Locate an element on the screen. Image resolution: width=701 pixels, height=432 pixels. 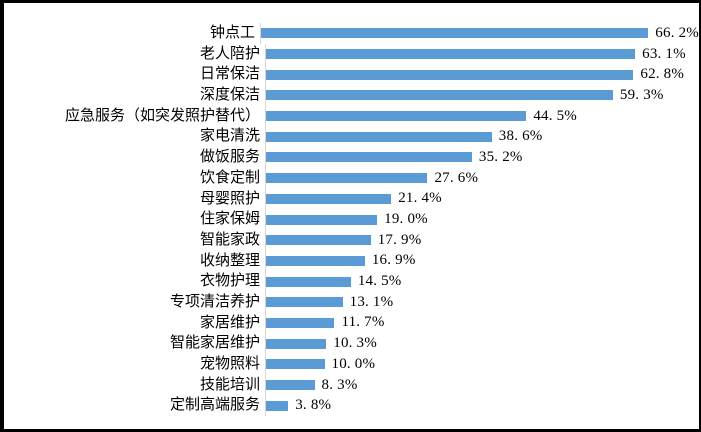
value-label: 63. 1% is located at coordinates (664, 53).